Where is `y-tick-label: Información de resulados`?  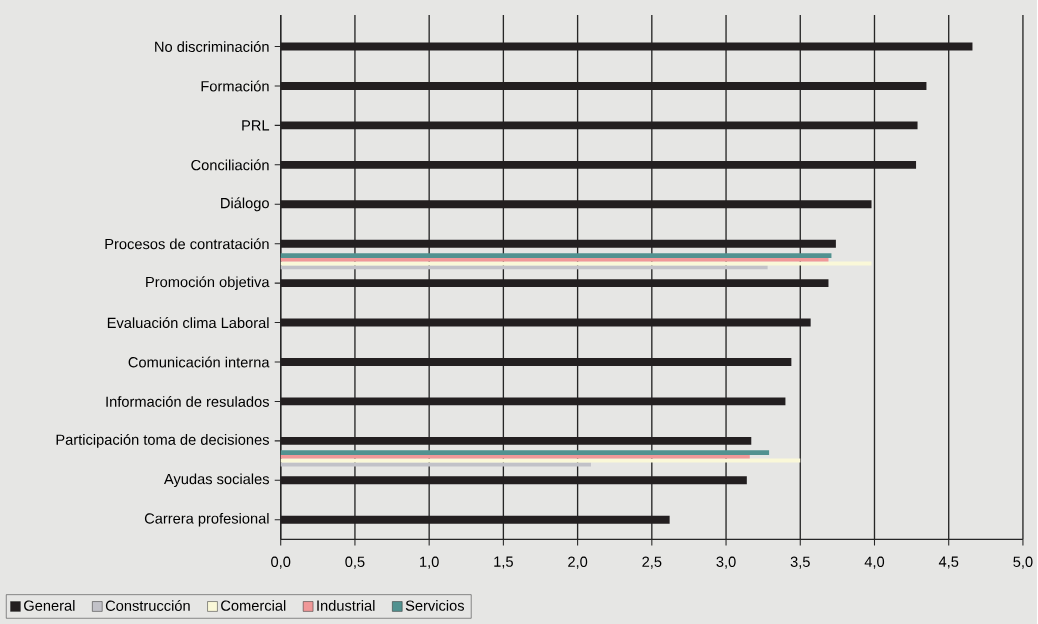 y-tick-label: Información de resulados is located at coordinates (187, 401).